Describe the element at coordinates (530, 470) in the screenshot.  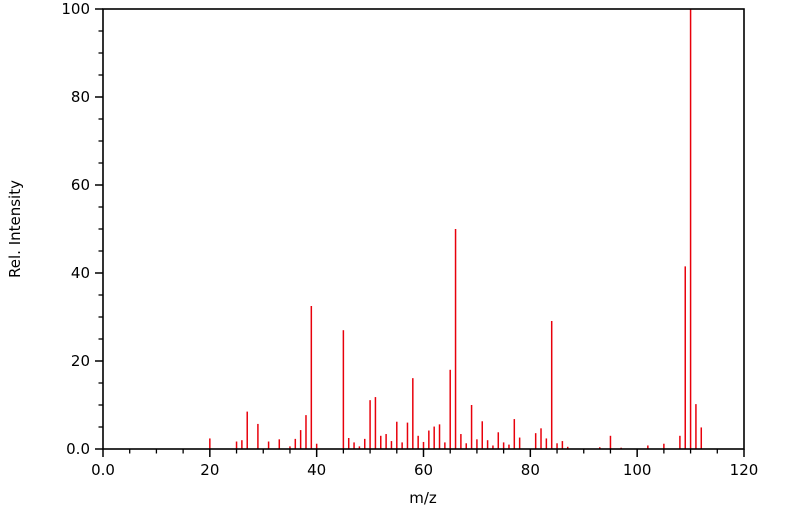
I see `x-tick-label: 80` at that location.